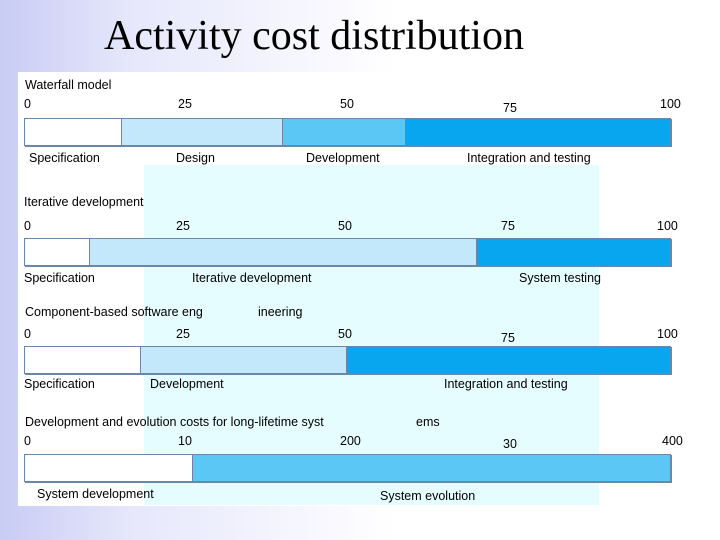  Describe the element at coordinates (27, 104) in the screenshot. I see `waterfall-tick-0: 0` at that location.